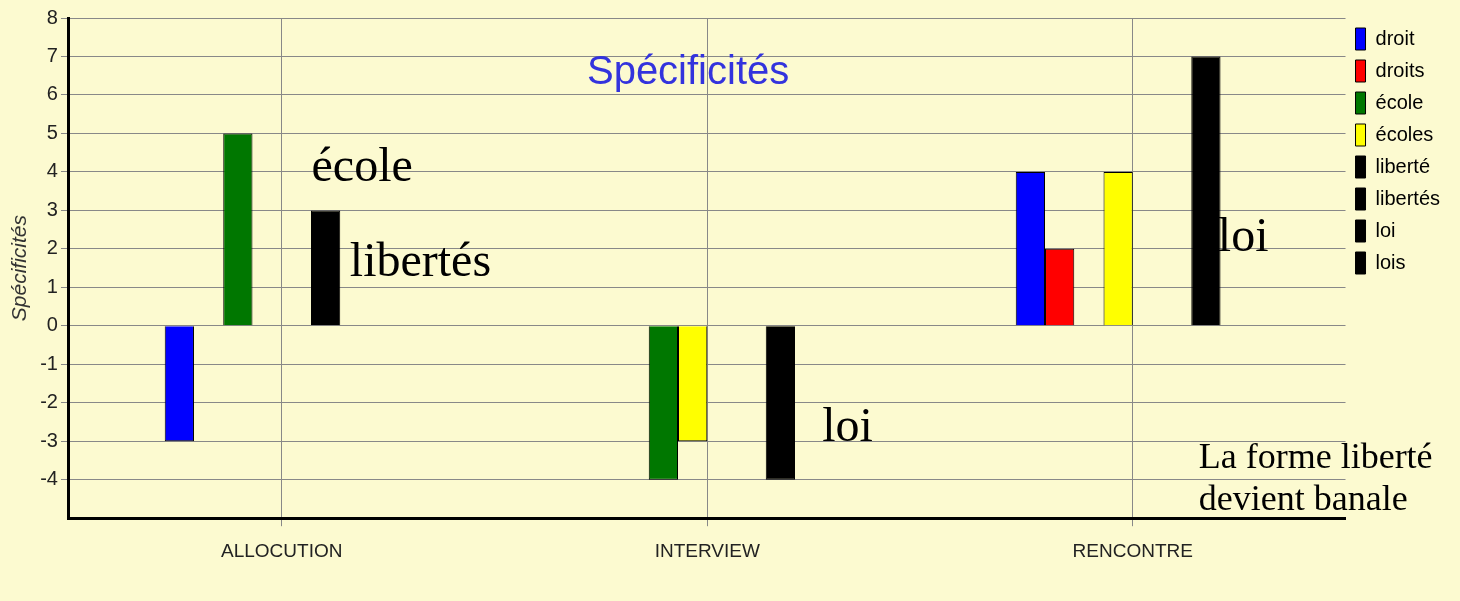 This screenshot has height=601, width=1460. Describe the element at coordinates (52, 285) in the screenshot. I see `y-tick-label: 1` at that location.